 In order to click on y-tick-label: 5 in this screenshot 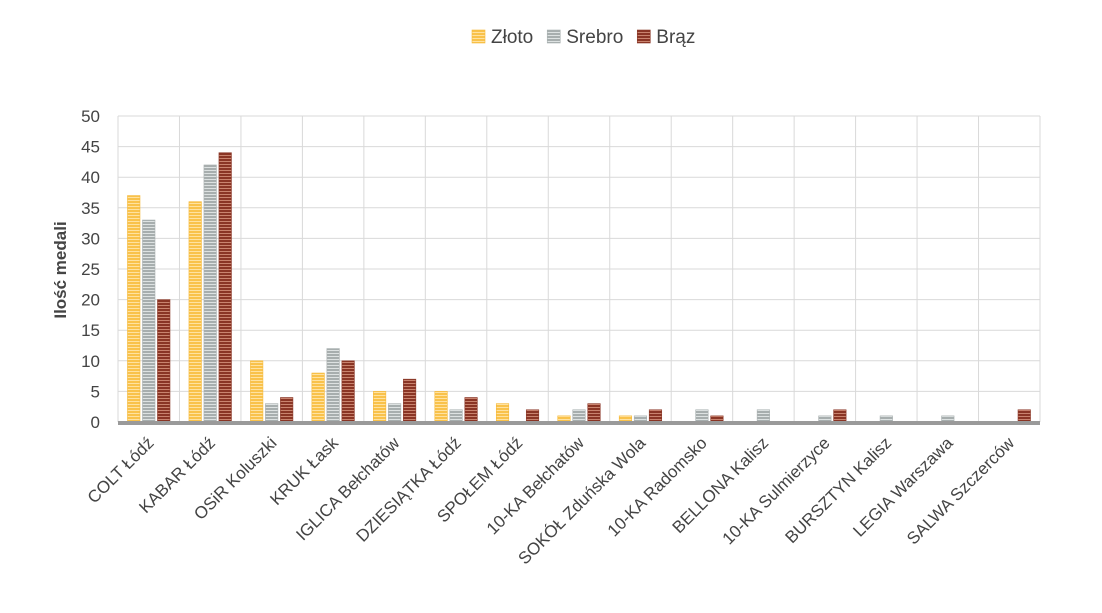, I will do `click(95, 391)`.